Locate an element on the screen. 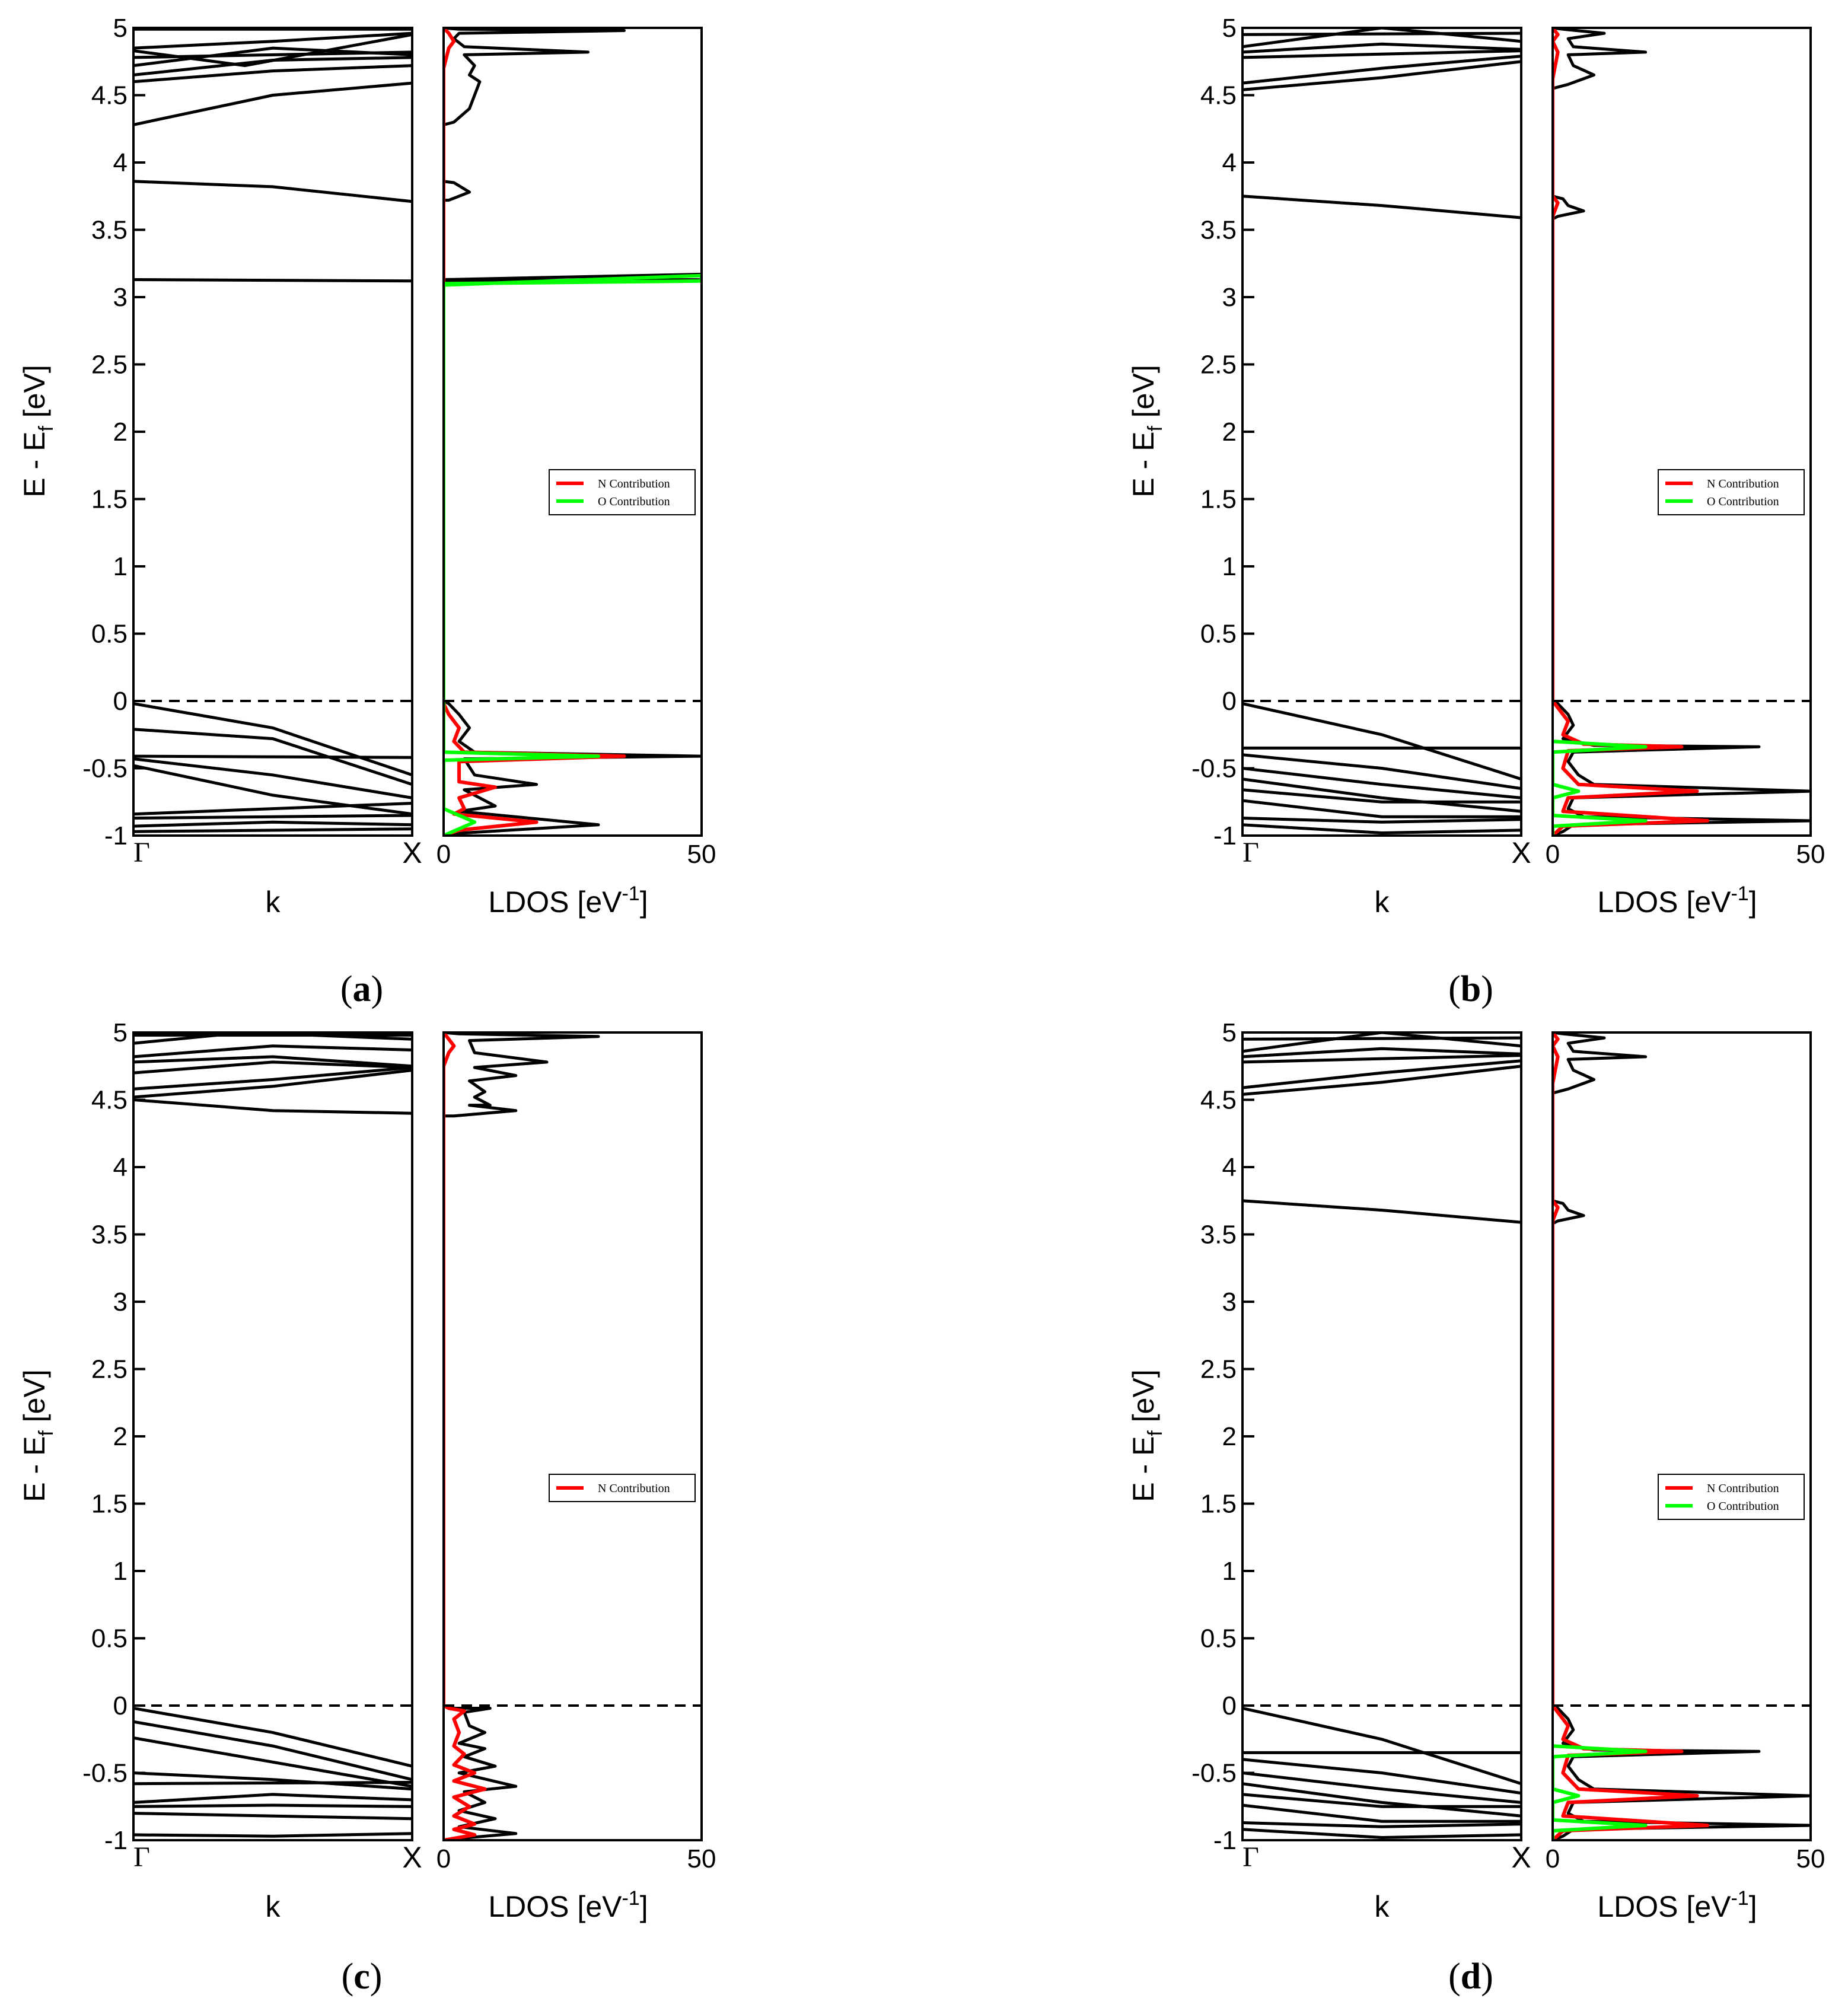 The width and height of the screenshot is (1848, 2011). ldos-frame is located at coordinates (1681, 432).